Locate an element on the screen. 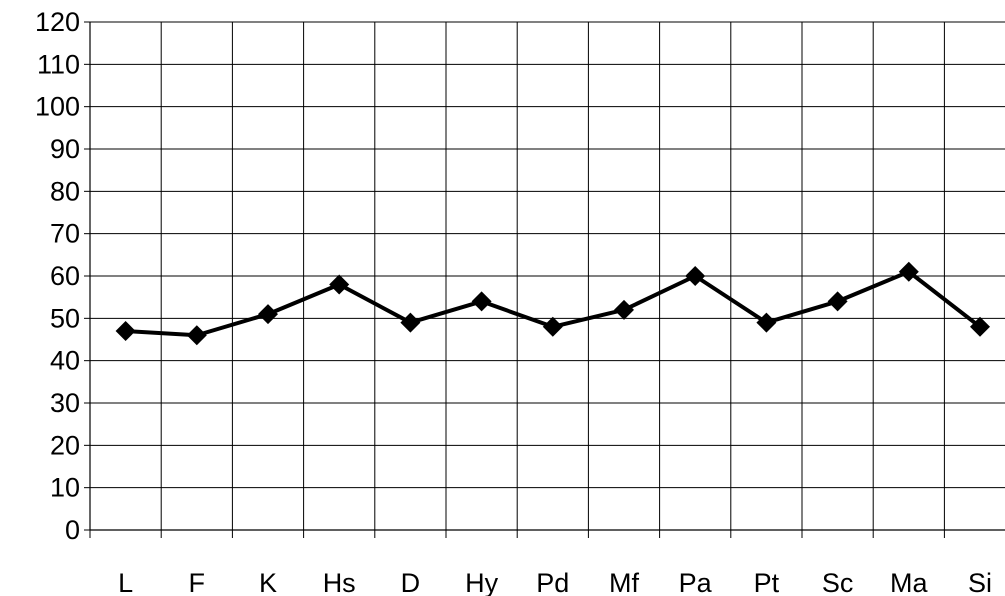 This screenshot has height=596, width=1005. x-tick-label: L is located at coordinates (125, 582).